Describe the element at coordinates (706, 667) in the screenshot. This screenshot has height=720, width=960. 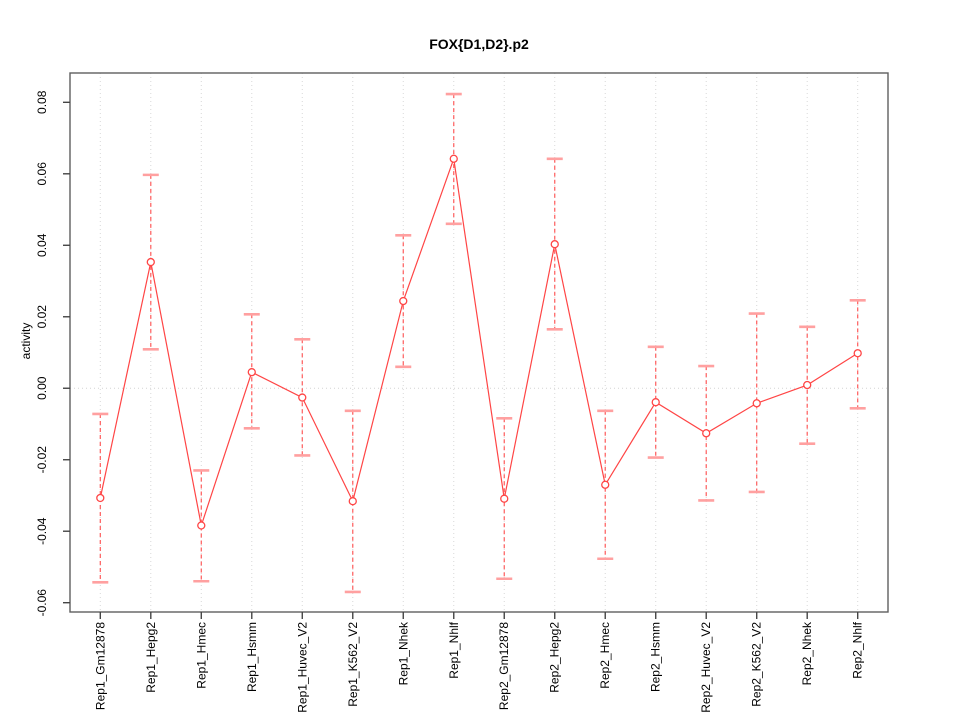
I see `x-tick-label: Rep2_Huvec_V2` at that location.